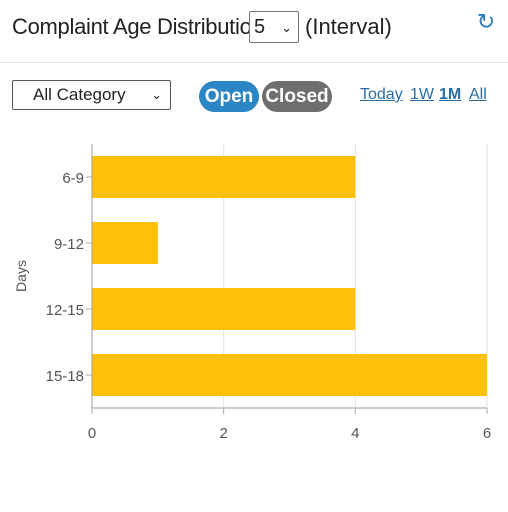 The width and height of the screenshot is (508, 512). I want to click on interval-select: 5 ⌄, so click(274, 27).